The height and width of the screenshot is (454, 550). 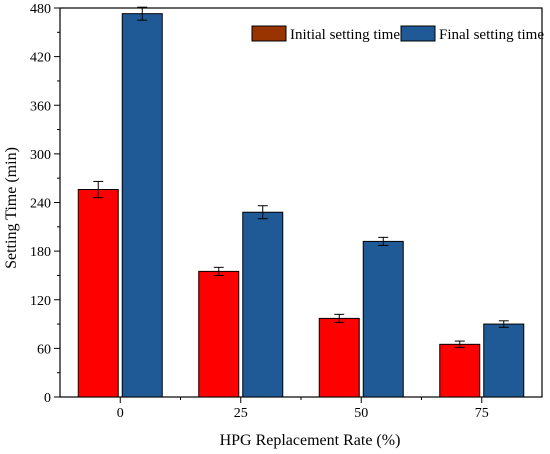 What do you see at coordinates (40, 204) in the screenshot?
I see `y-tick-label: 240` at bounding box center [40, 204].